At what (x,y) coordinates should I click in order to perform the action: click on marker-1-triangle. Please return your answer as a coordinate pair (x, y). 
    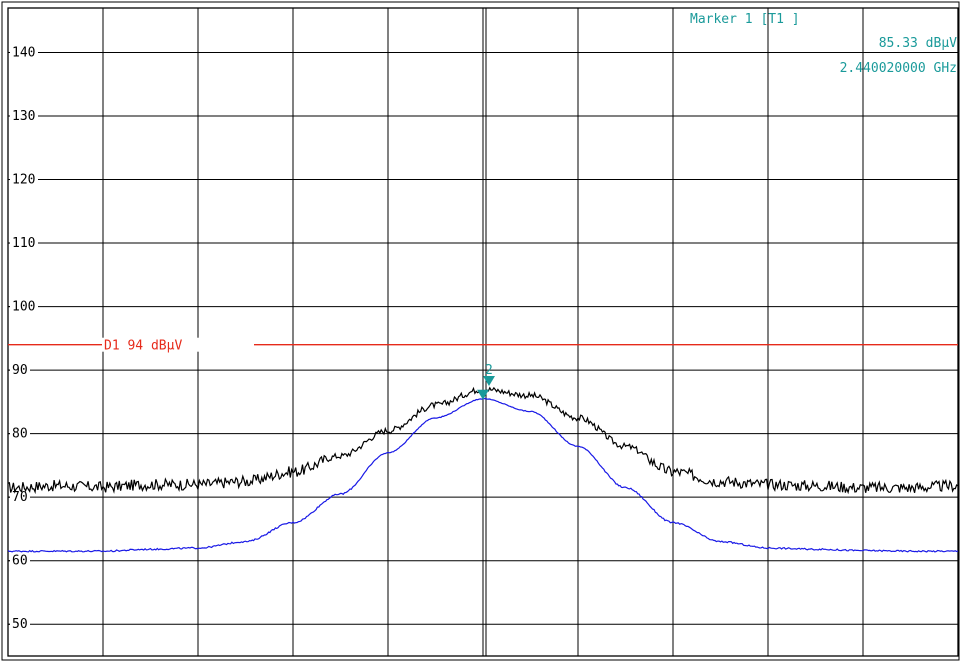
    Looking at the image, I should click on (483, 394).